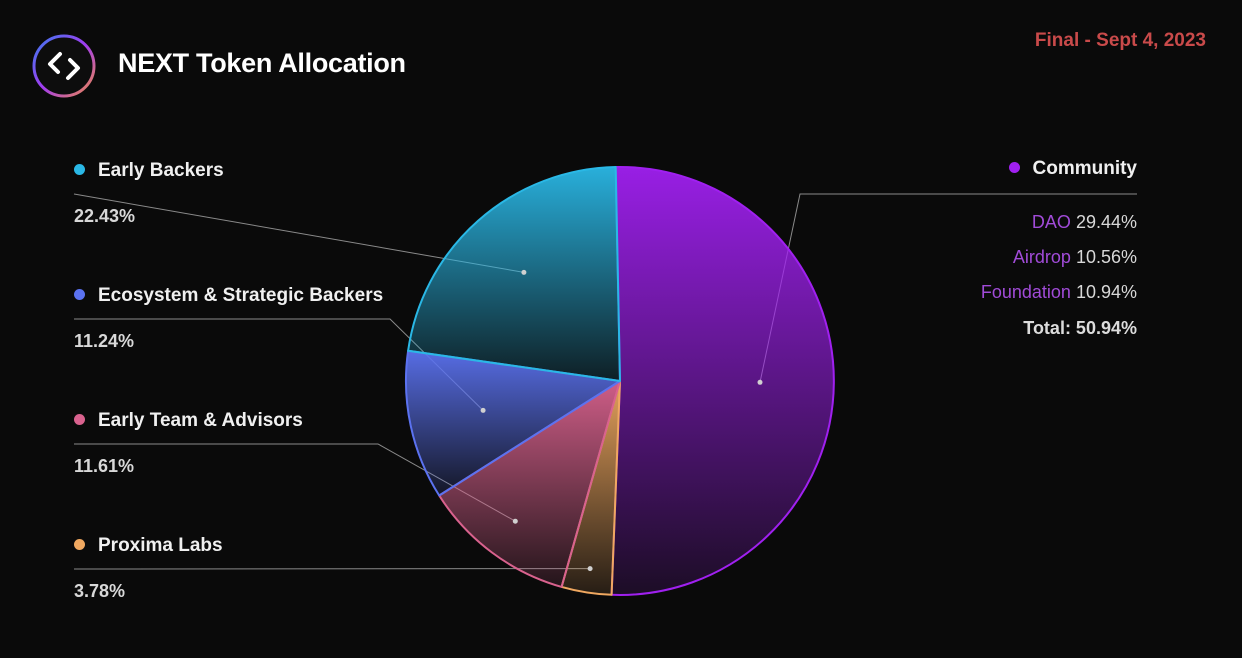  What do you see at coordinates (229, 318) in the screenshot?
I see `legend-item-ecosystem: Ecosystem & Strategic Backers 11.24%` at bounding box center [229, 318].